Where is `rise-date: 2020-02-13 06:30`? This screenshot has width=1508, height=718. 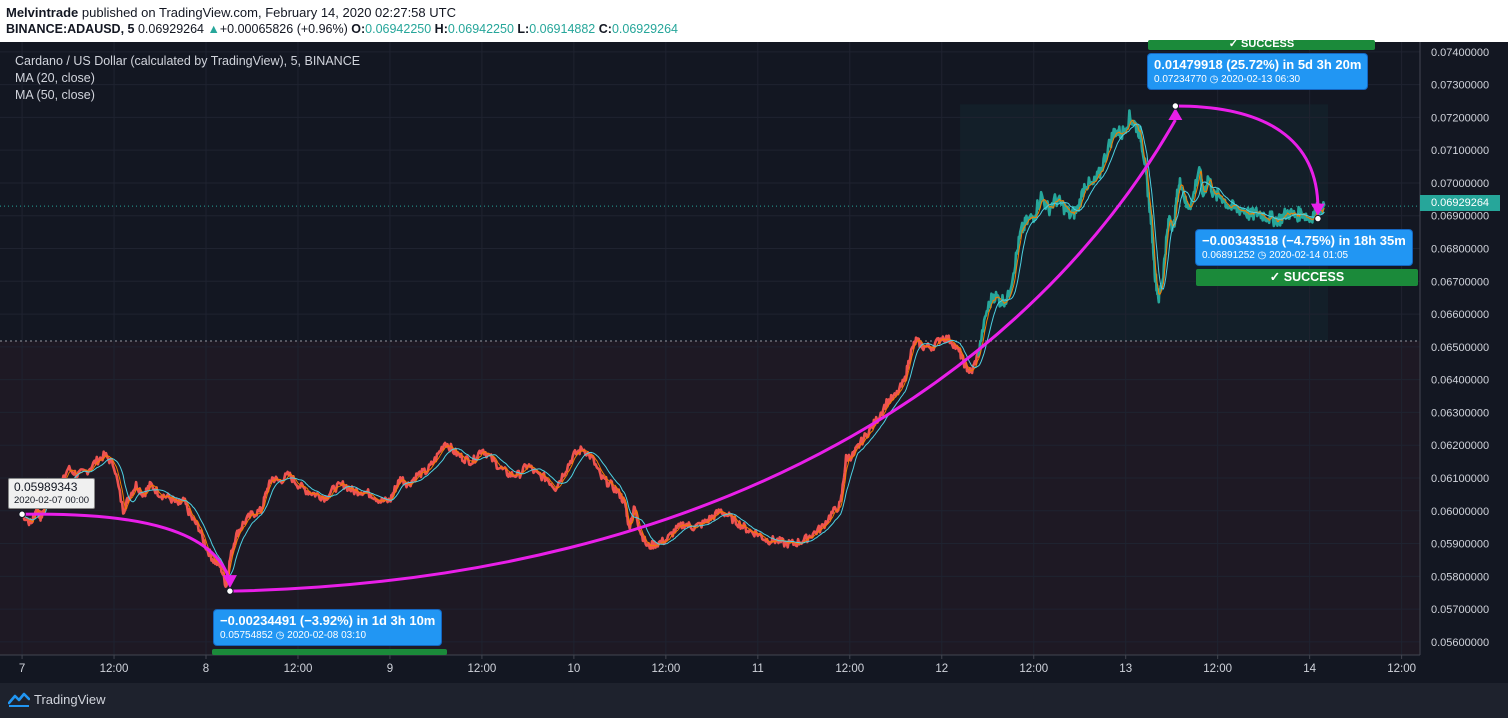 rise-date: 2020-02-13 06:30 is located at coordinates (1261, 79).